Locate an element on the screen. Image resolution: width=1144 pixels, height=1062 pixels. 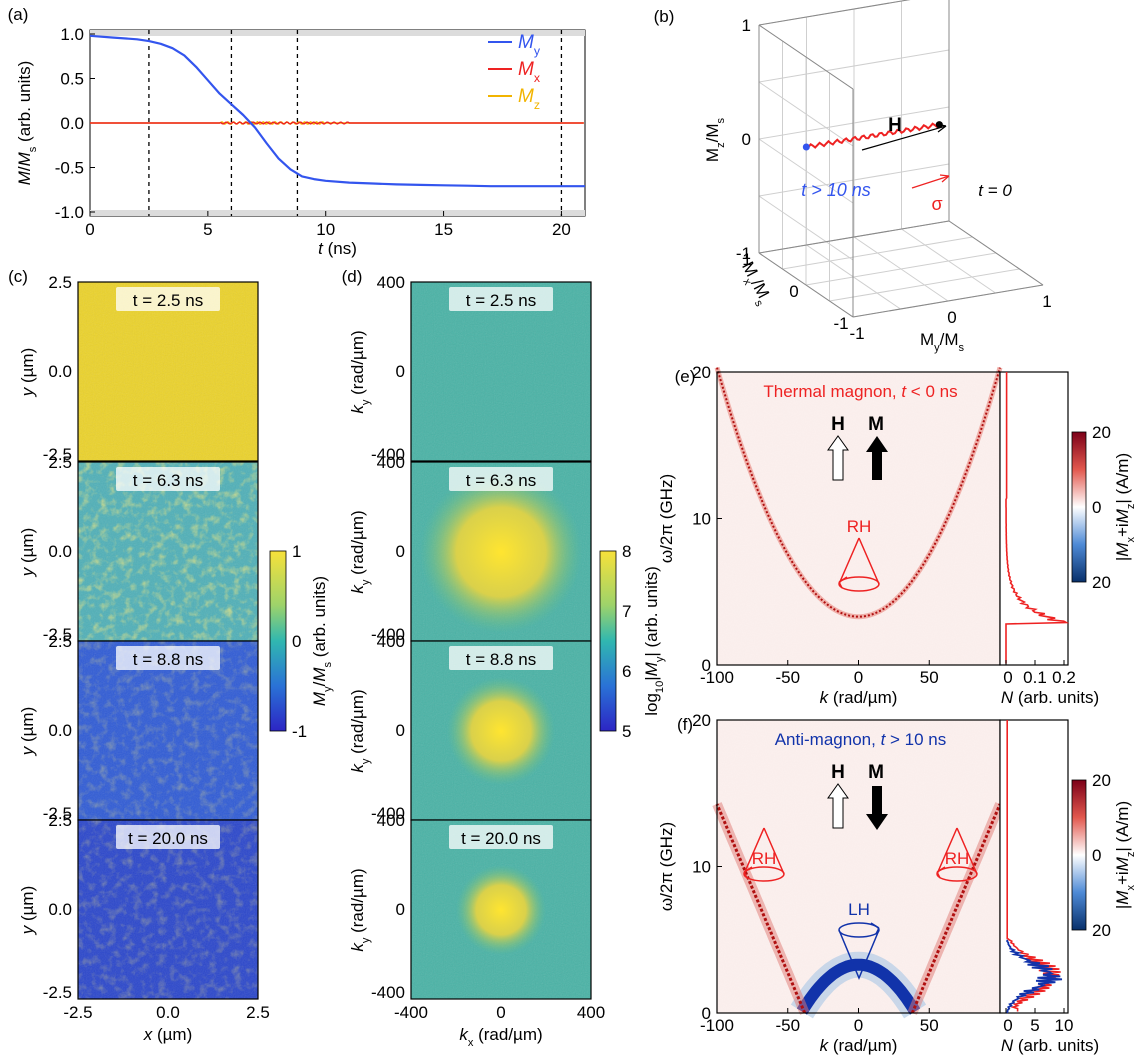
x-tick-label: 0.0 is located at coordinates (168, 1012).